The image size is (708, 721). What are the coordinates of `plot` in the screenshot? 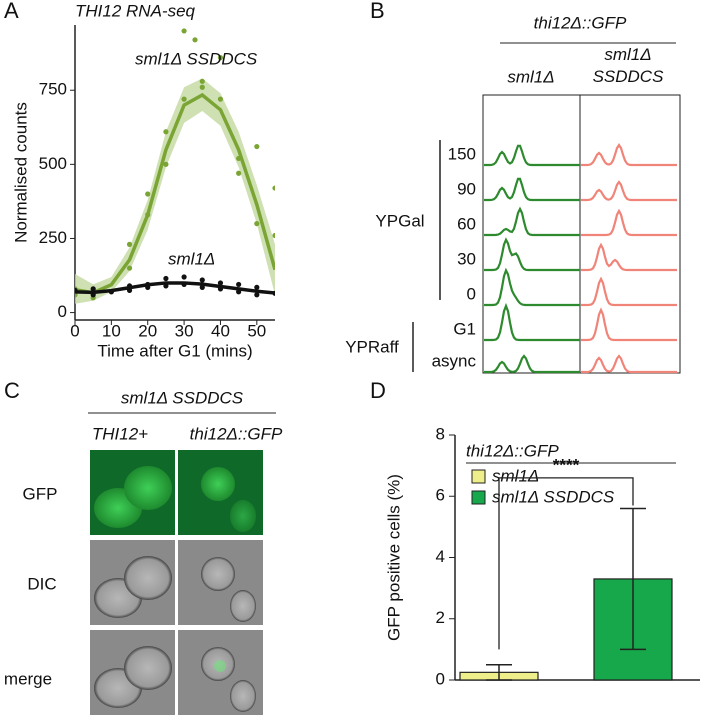 It's located at (175, 166).